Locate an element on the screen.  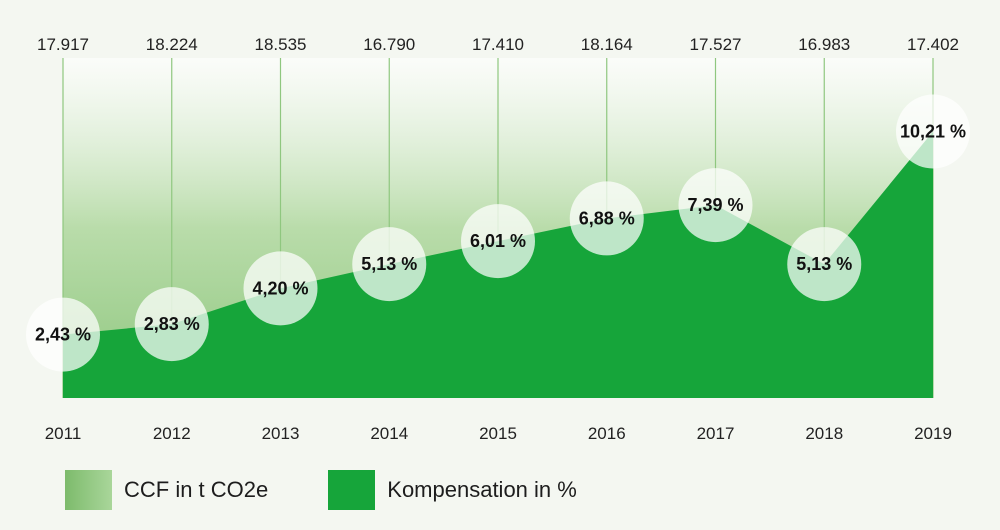
kompensation-label-2018: 5,13 % is located at coordinates (824, 264).